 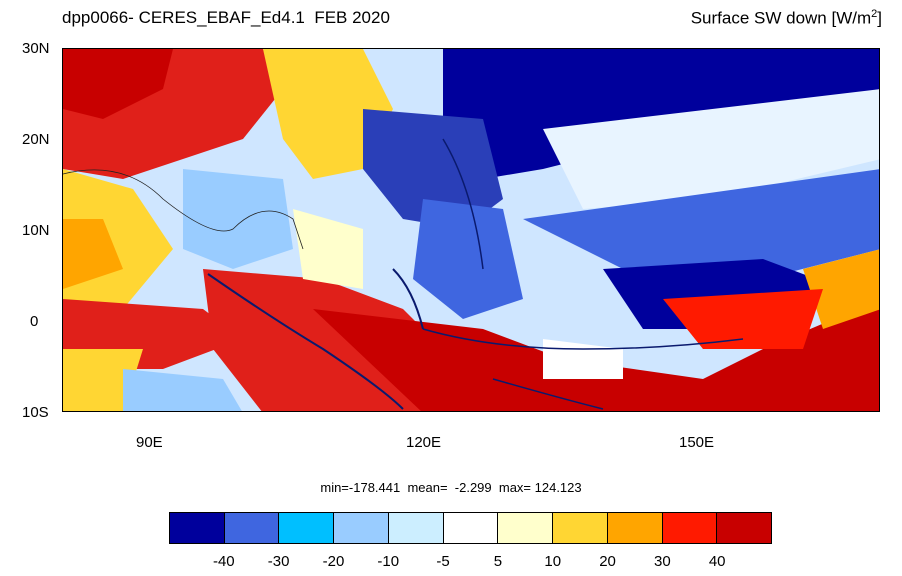 I want to click on x-tick-150e: 150E, so click(x=697, y=442).